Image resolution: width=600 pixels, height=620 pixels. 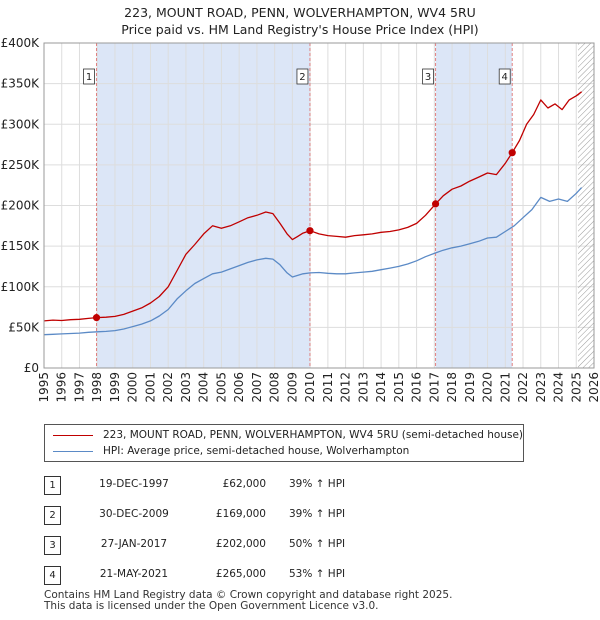 What do you see at coordinates (150, 387) in the screenshot?
I see `x-tick-label: 2001` at bounding box center [150, 387].